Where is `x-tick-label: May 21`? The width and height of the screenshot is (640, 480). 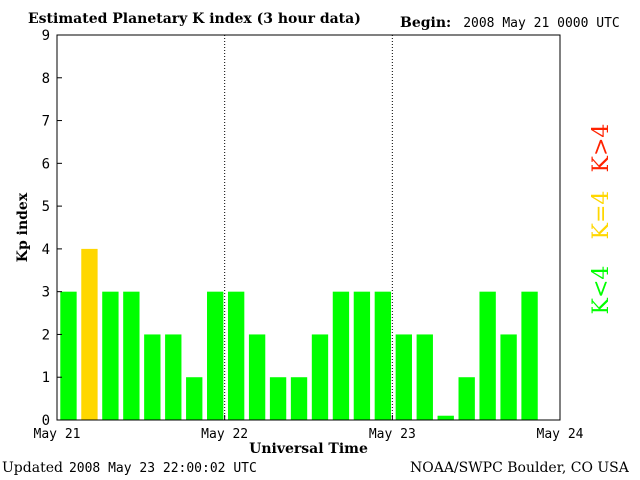
x-tick-label: May 21 is located at coordinates (57, 434).